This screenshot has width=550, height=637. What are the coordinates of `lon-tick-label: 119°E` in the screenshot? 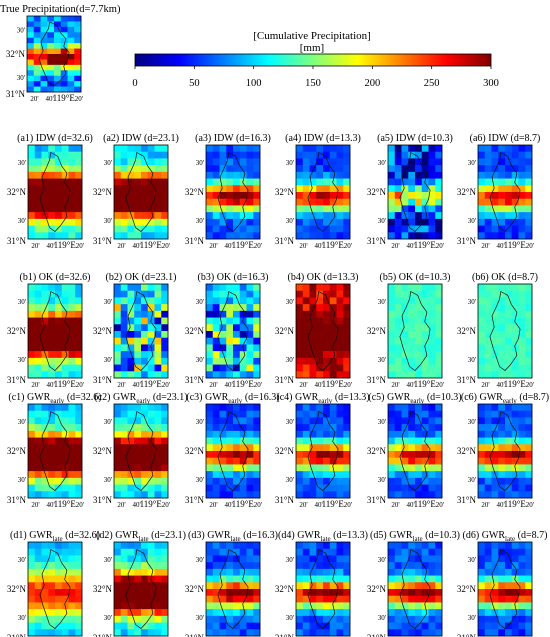 It's located at (425, 245).